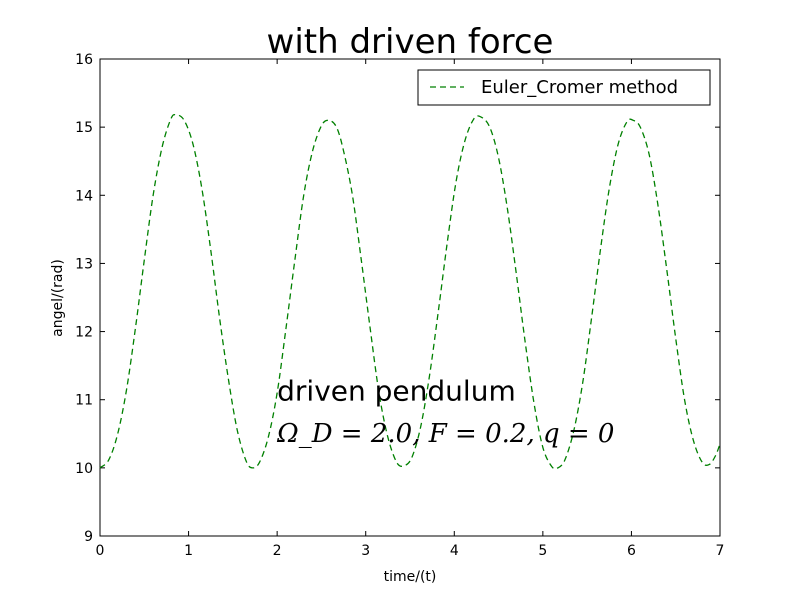 This screenshot has height=596, width=800. What do you see at coordinates (84, 128) in the screenshot?
I see `y-tick-label: 15` at bounding box center [84, 128].